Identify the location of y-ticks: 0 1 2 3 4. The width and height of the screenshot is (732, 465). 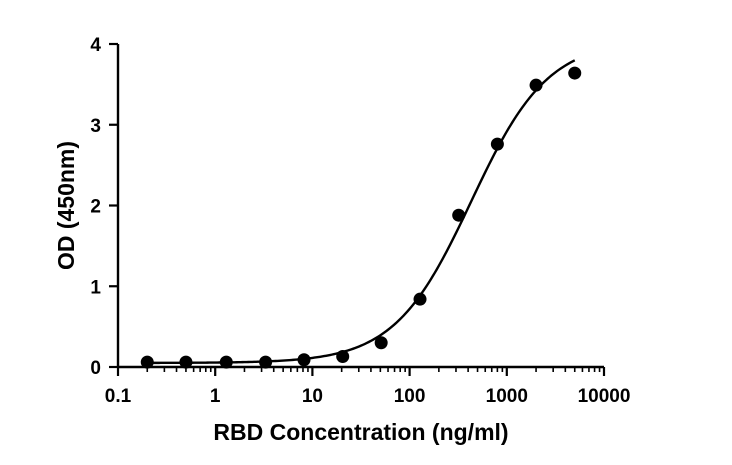
(104, 207).